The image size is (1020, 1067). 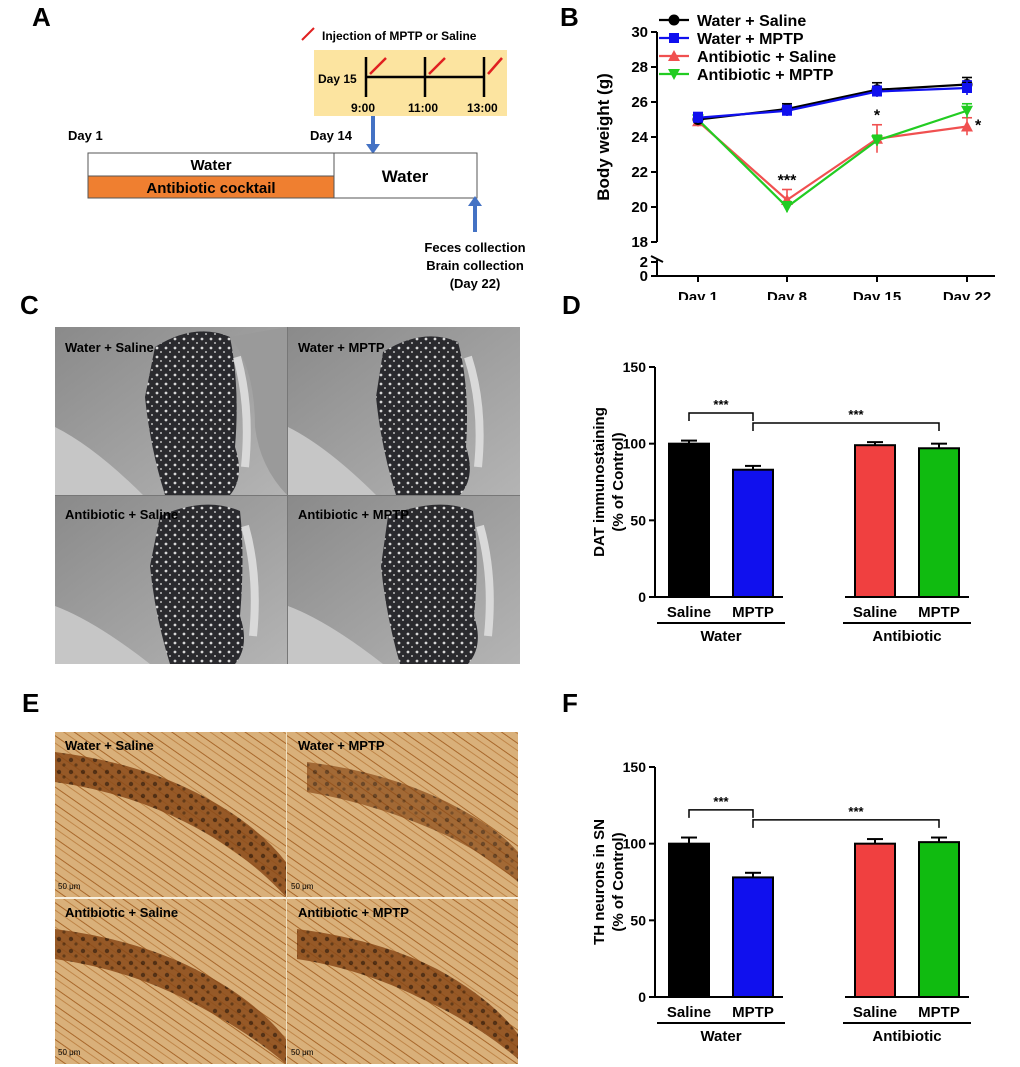 What do you see at coordinates (639, 67) in the screenshot?
I see `y-tick-label: 28` at bounding box center [639, 67].